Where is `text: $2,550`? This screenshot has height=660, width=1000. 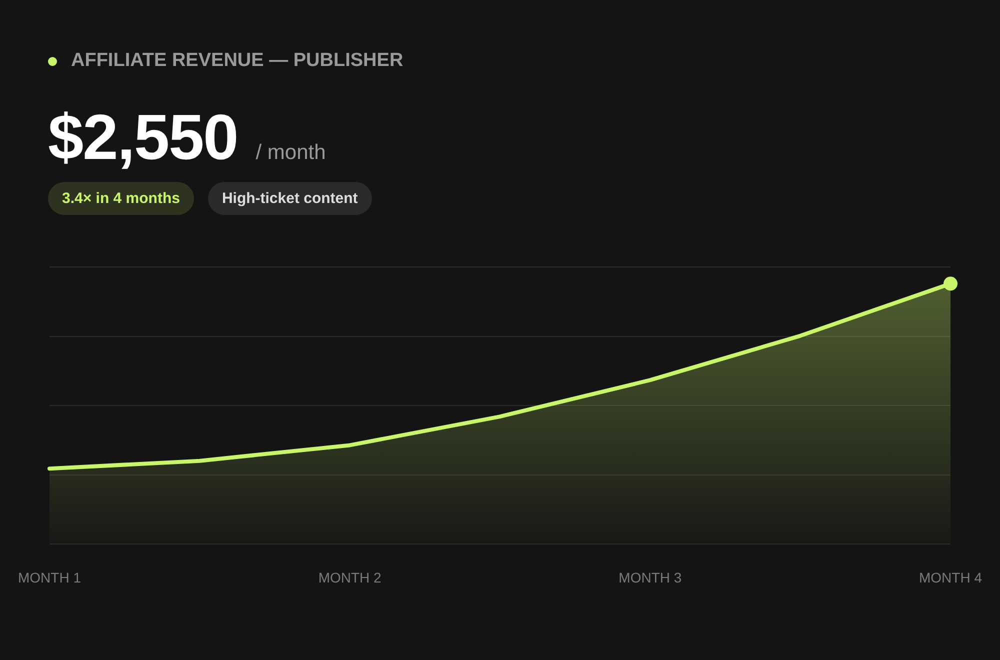 text: $2,550 is located at coordinates (143, 137).